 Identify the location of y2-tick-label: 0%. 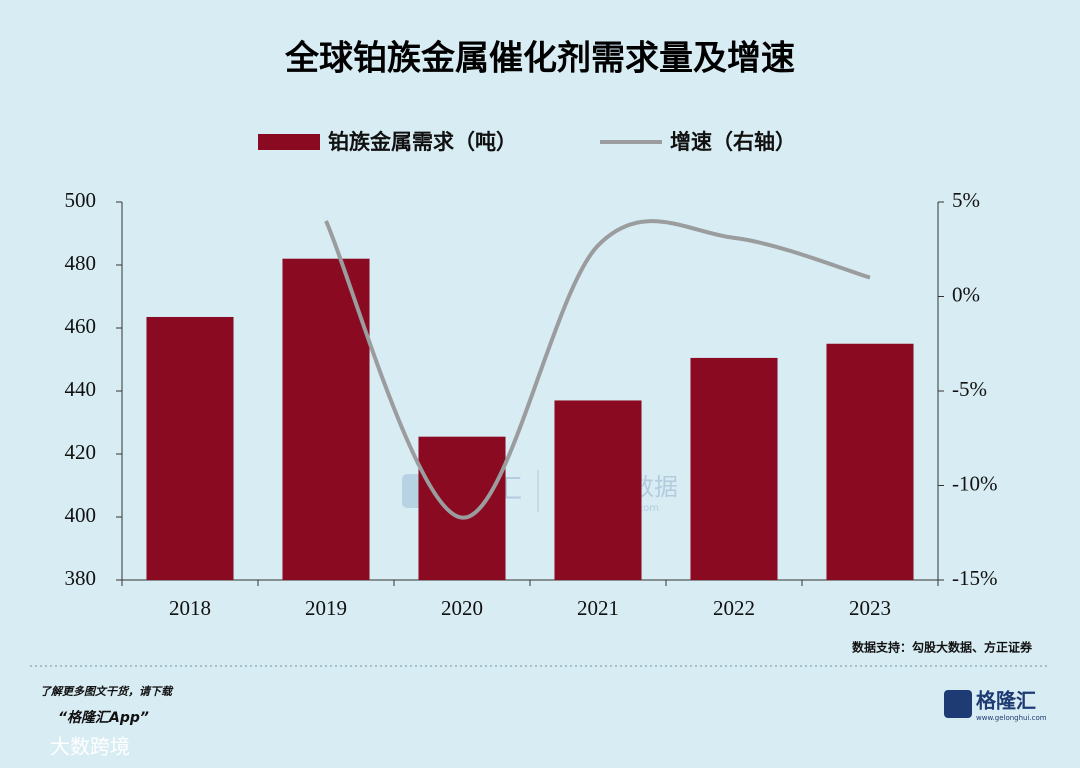
(966, 294).